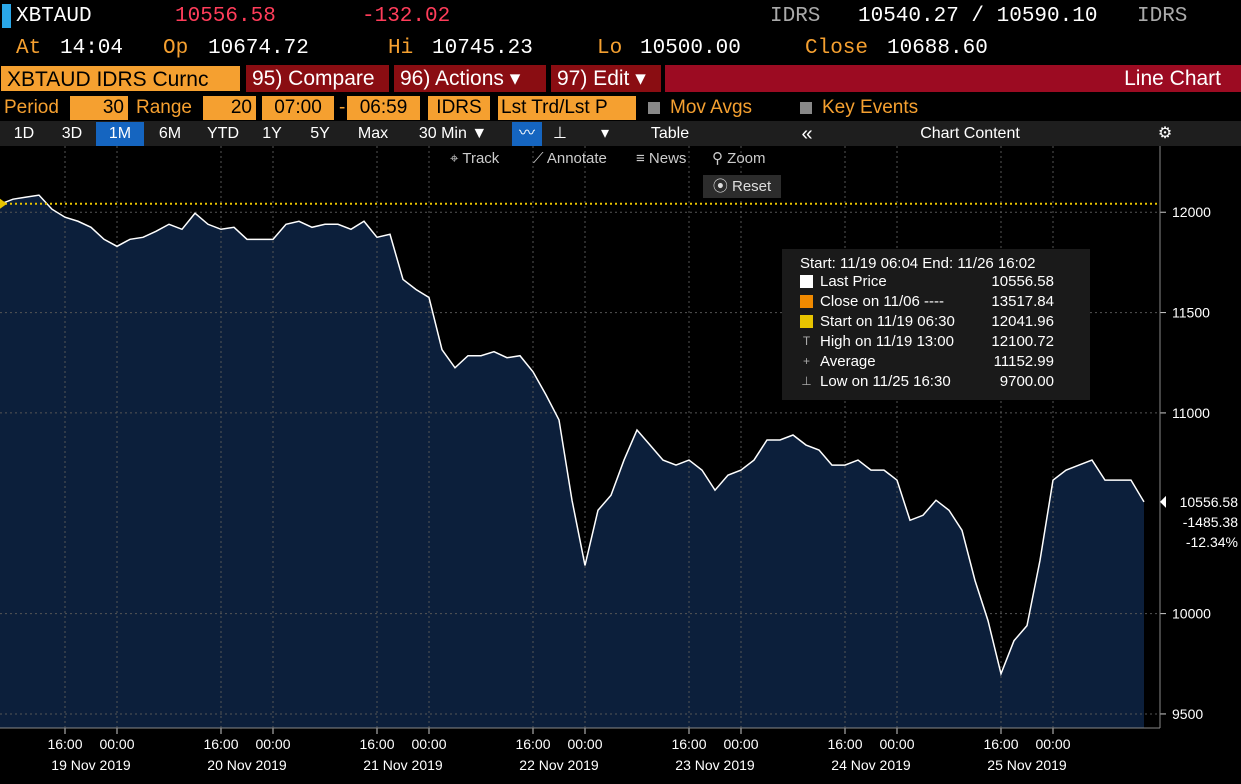  I want to click on legend-value: 11152.99, so click(1023, 361).